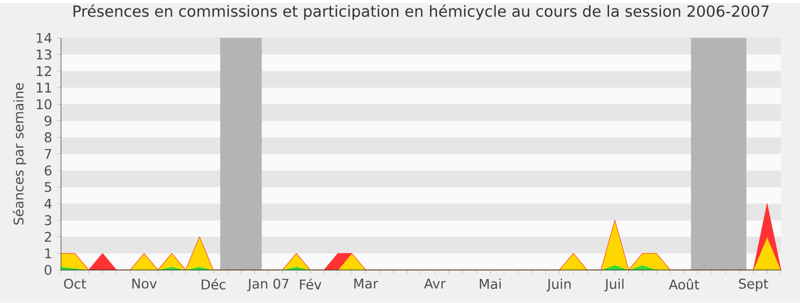  I want to click on x-tick-label: Nov, so click(144, 283).